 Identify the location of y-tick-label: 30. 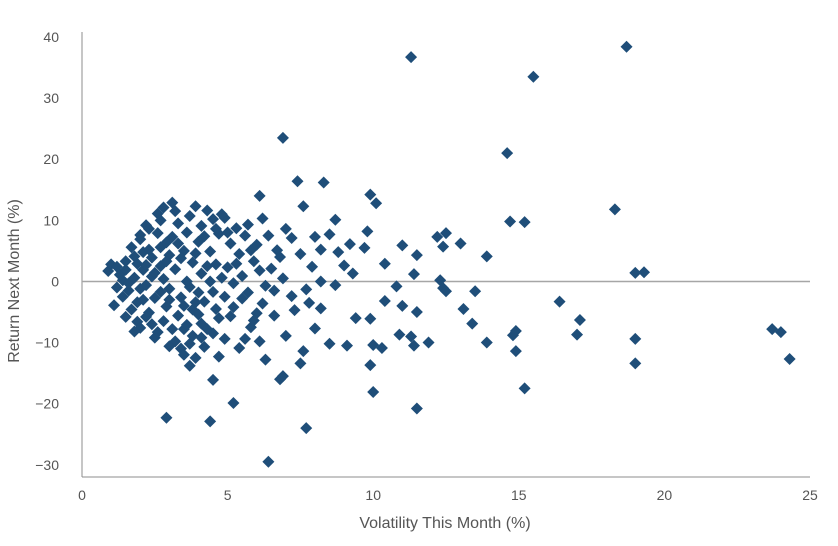
(51, 98).